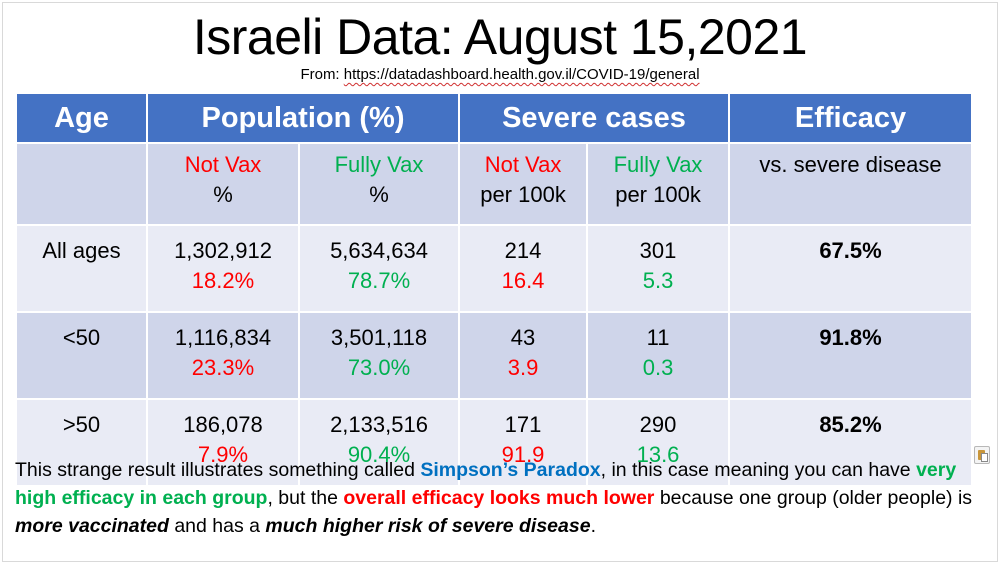  Describe the element at coordinates (379, 250) in the screenshot. I see `count: 5,634,634` at that location.